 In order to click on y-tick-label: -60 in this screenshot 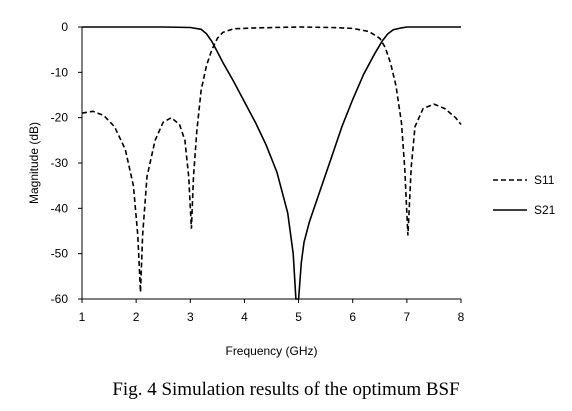, I will do `click(60, 299)`.